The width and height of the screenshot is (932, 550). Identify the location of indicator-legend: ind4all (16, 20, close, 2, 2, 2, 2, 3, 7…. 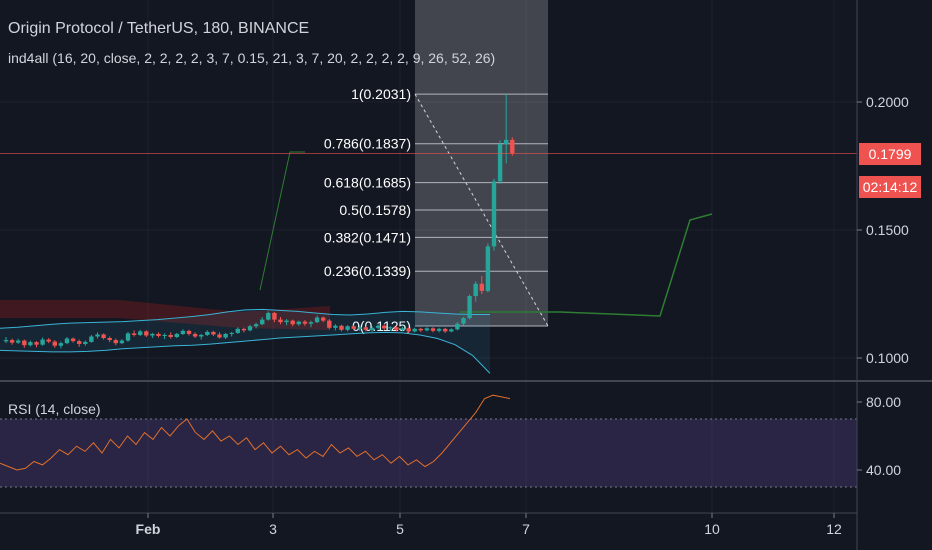
(252, 58).